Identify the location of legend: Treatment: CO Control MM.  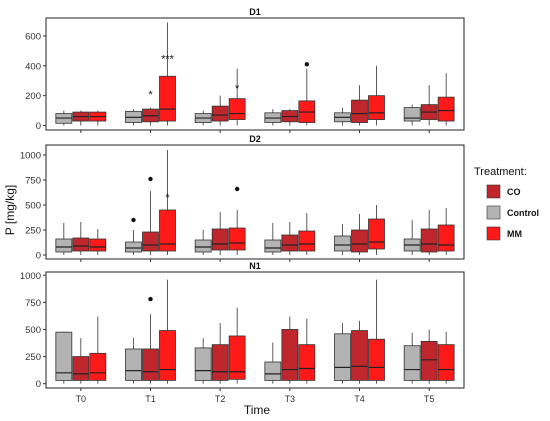
(506, 203).